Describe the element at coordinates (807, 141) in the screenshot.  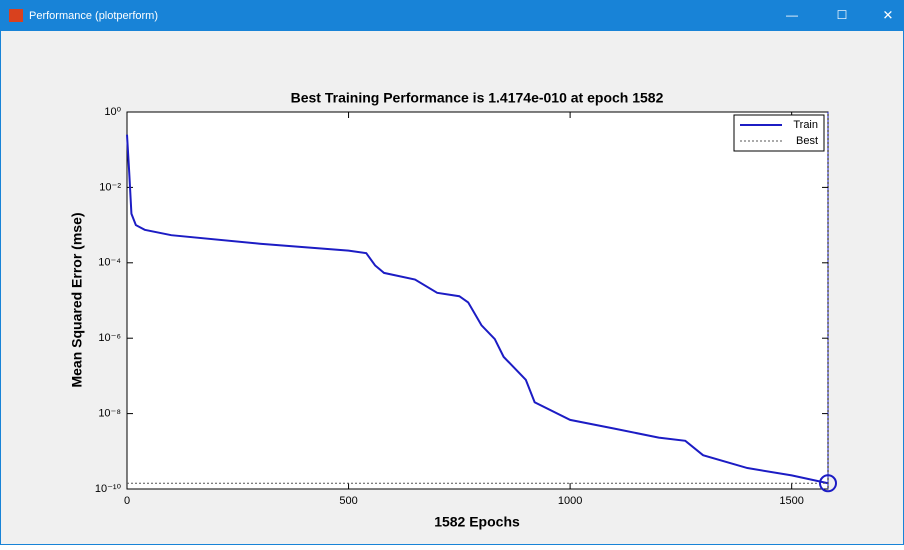
I see `legend-best-label: Best` at that location.